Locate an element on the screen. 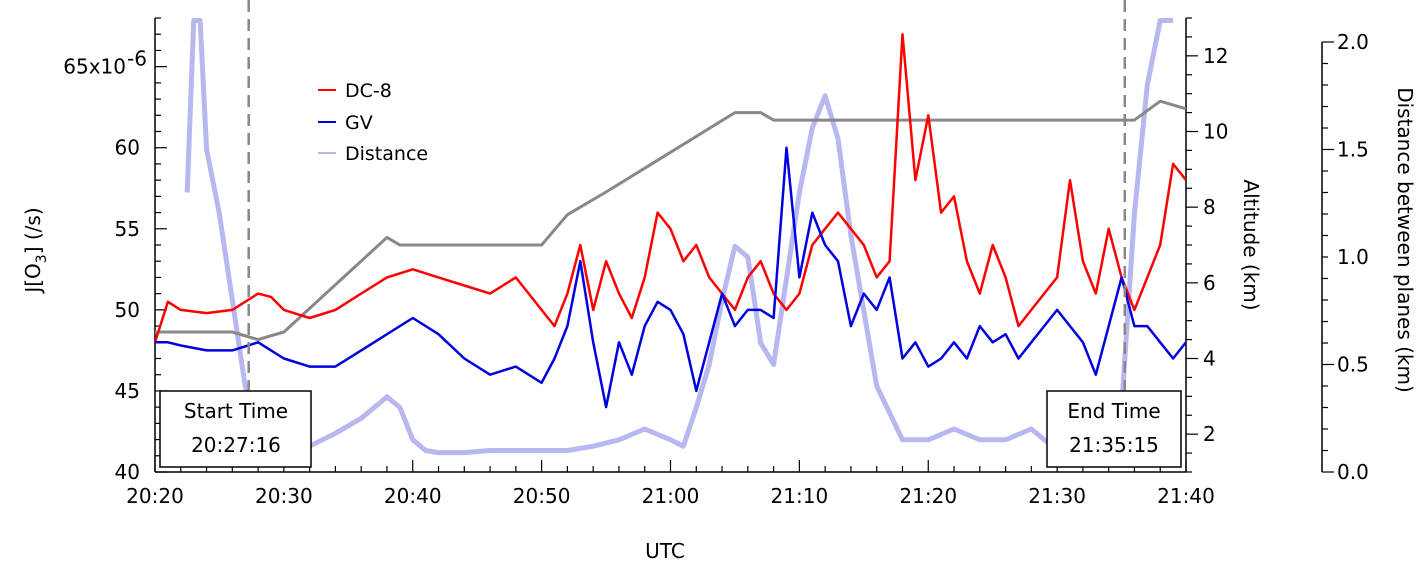  x-tick-label: 20:30 is located at coordinates (284, 496).